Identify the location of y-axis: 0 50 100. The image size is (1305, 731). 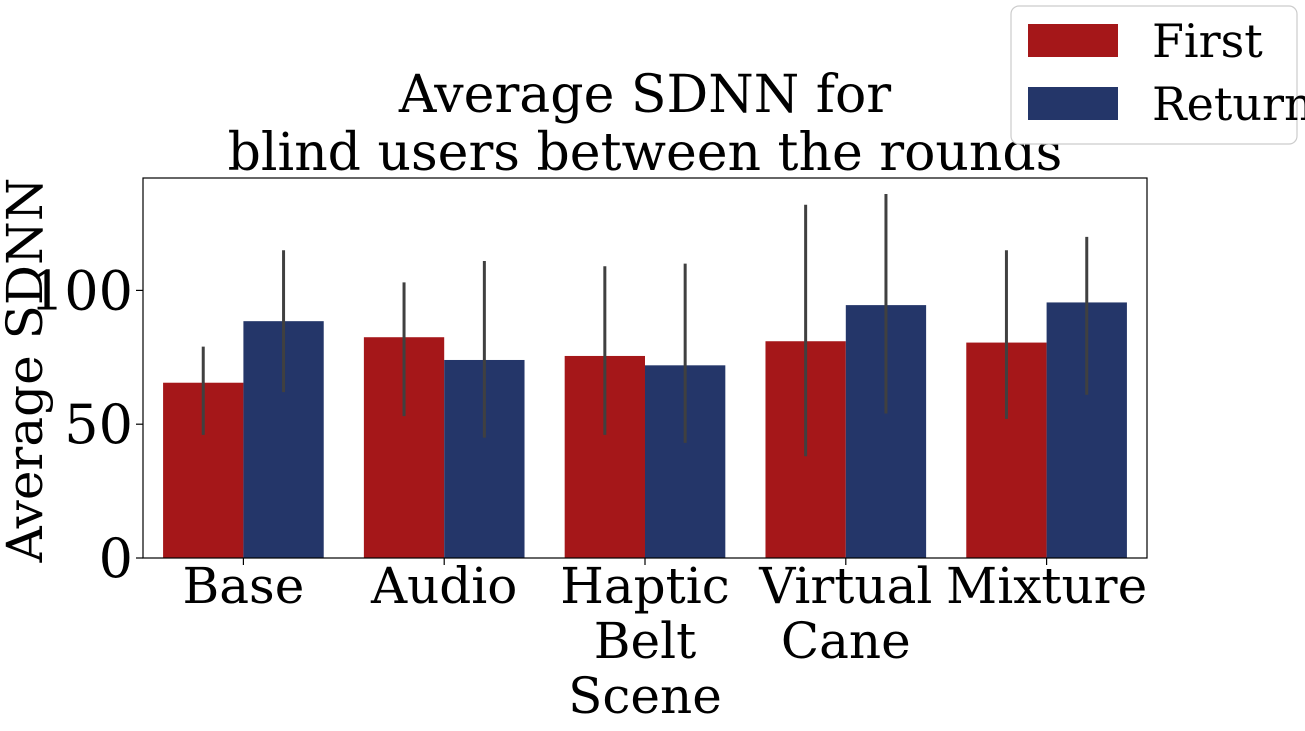
(86, 424).